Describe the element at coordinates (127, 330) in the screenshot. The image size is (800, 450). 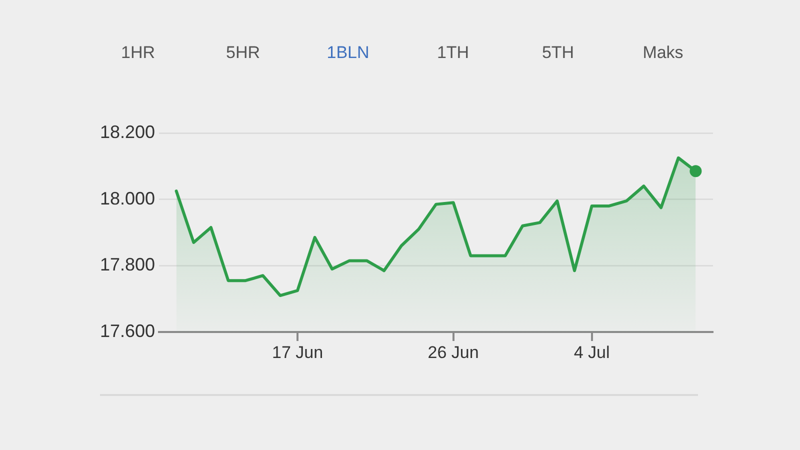
I see `y-tick-label: 17.600` at that location.